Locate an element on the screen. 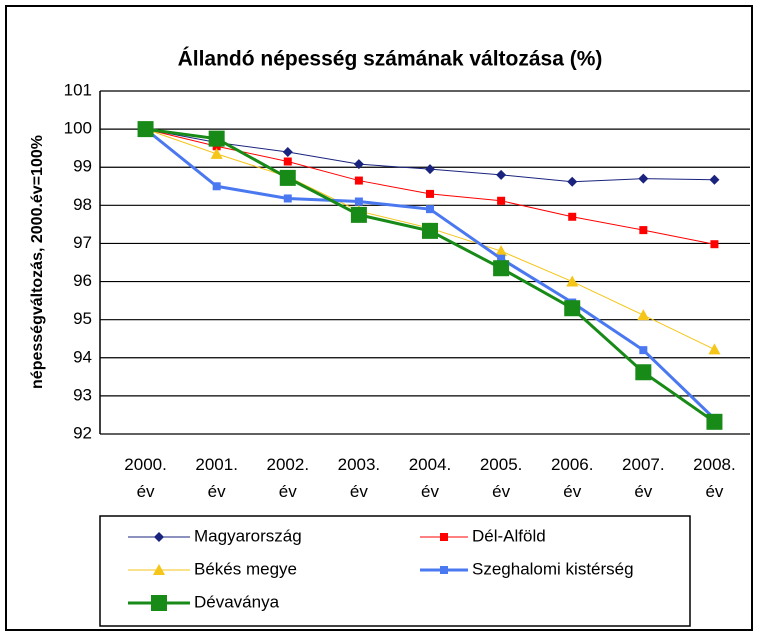  legend-label: Dél-Alföld is located at coordinates (509, 535).